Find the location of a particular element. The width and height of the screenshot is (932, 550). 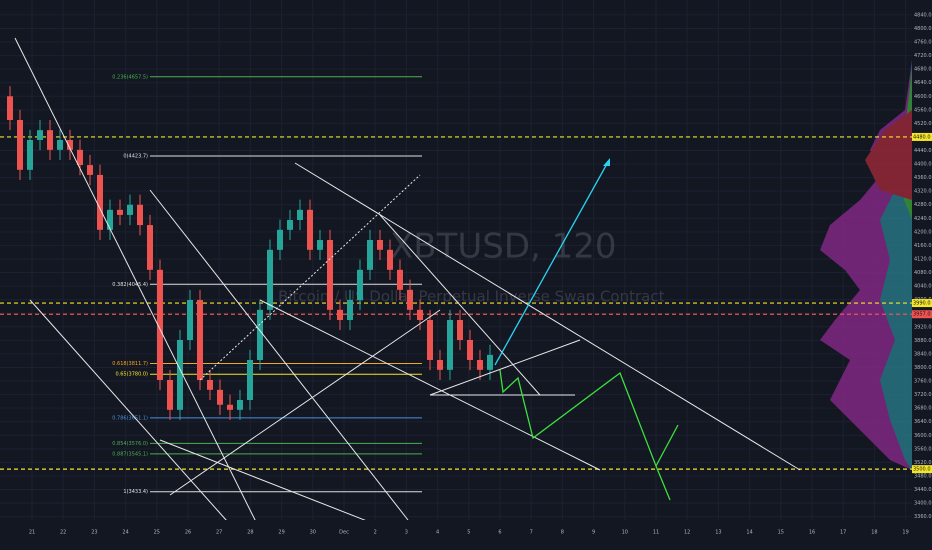

x-tick-label: 22 is located at coordinates (63, 533).